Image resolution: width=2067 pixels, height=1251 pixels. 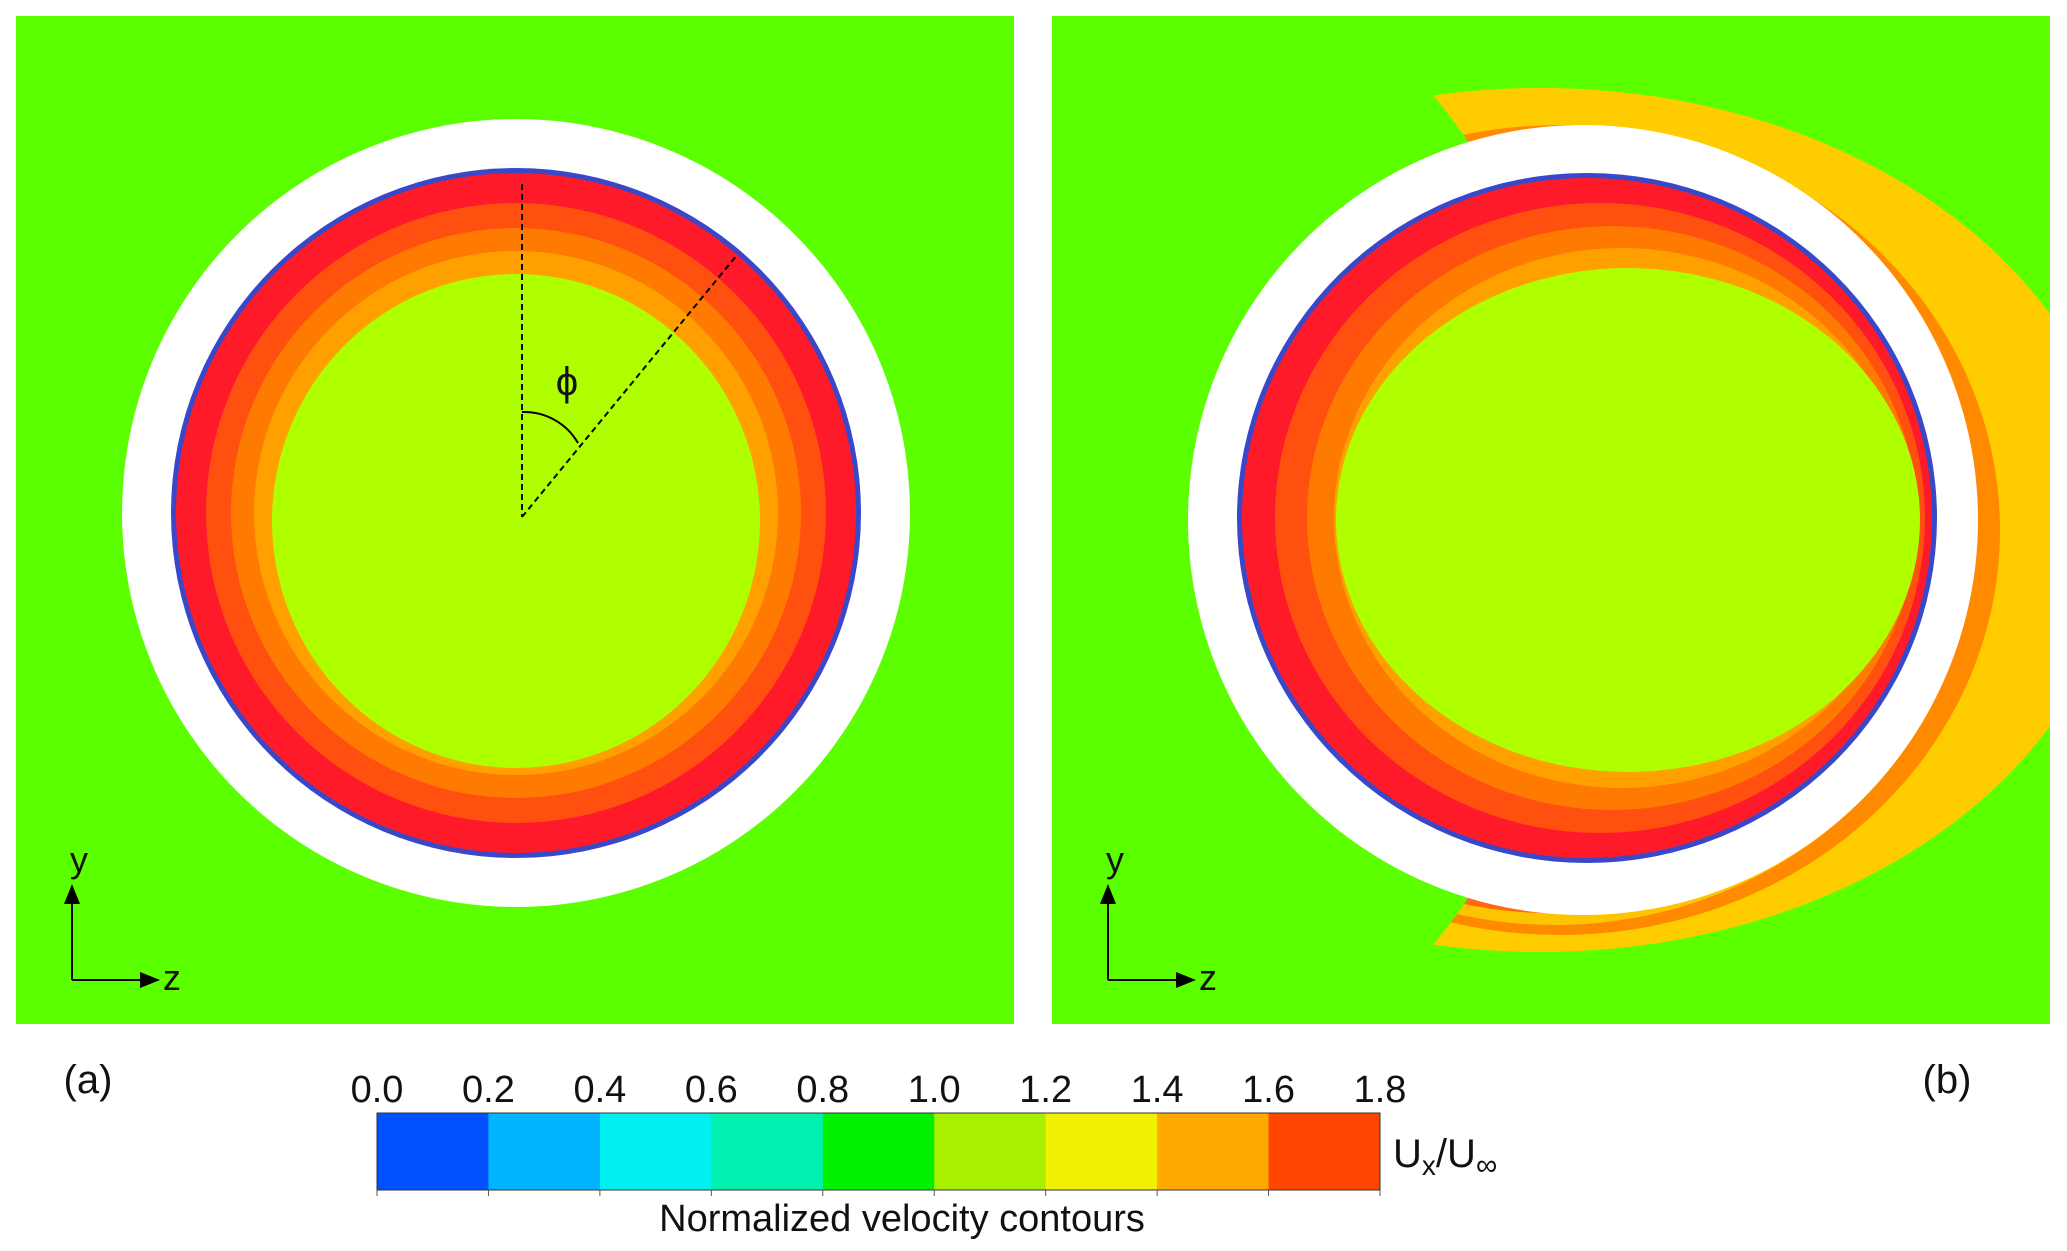 What do you see at coordinates (1947, 1080) in the screenshot?
I see `panel-b-label: (b)` at bounding box center [1947, 1080].